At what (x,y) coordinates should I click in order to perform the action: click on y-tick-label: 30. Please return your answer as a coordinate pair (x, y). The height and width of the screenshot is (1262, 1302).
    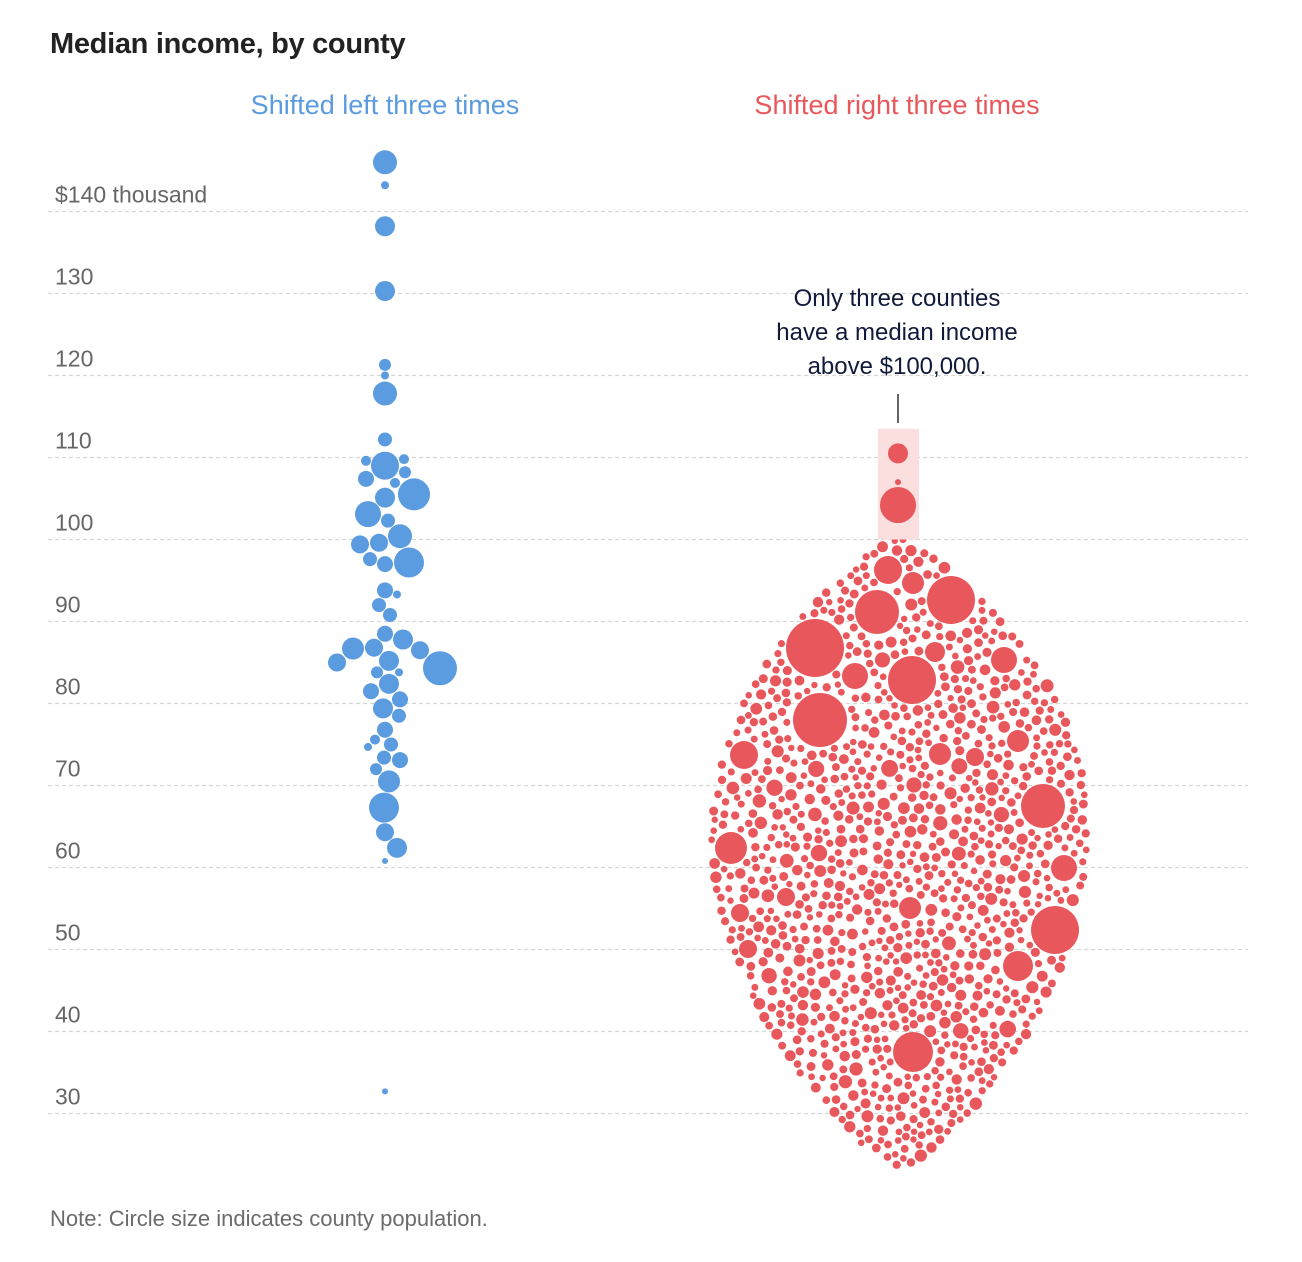
    Looking at the image, I should click on (68, 1097).